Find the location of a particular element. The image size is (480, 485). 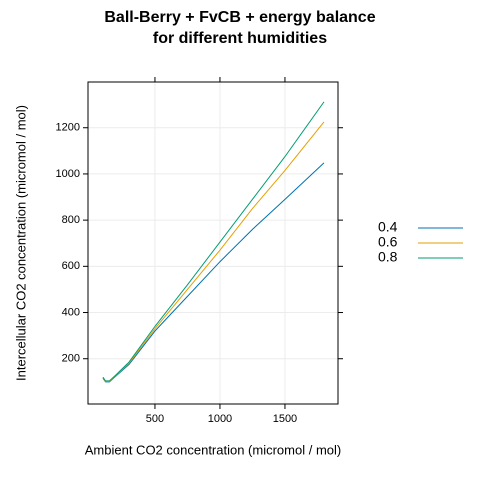

y-tick-label: 200 is located at coordinates (71, 359).